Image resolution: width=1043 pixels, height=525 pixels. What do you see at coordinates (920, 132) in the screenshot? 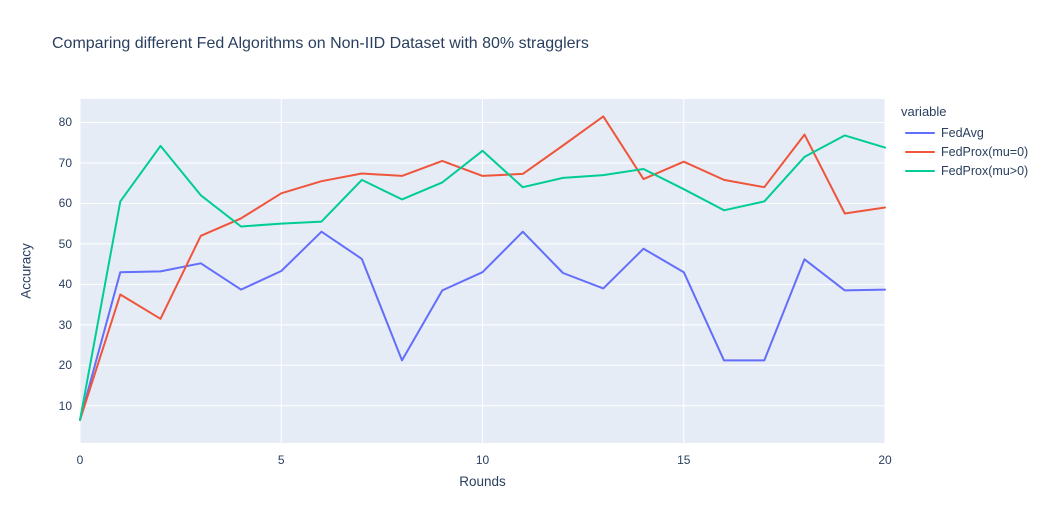
I see `legend-swatch-fedavg` at bounding box center [920, 132].